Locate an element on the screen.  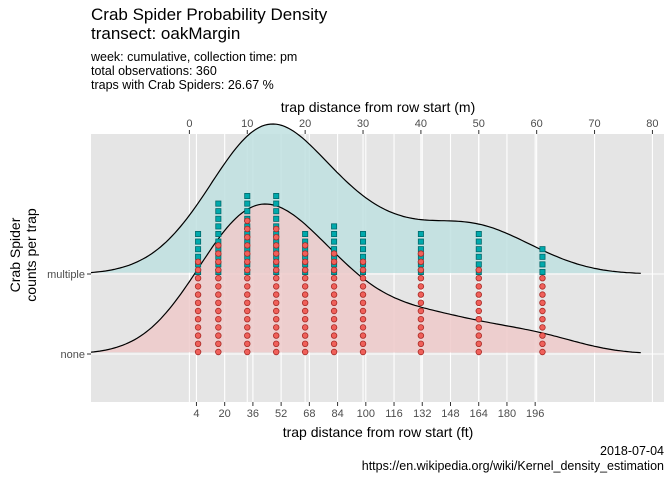
chart-title-transect: transect: oakMargin is located at coordinates (166, 33).